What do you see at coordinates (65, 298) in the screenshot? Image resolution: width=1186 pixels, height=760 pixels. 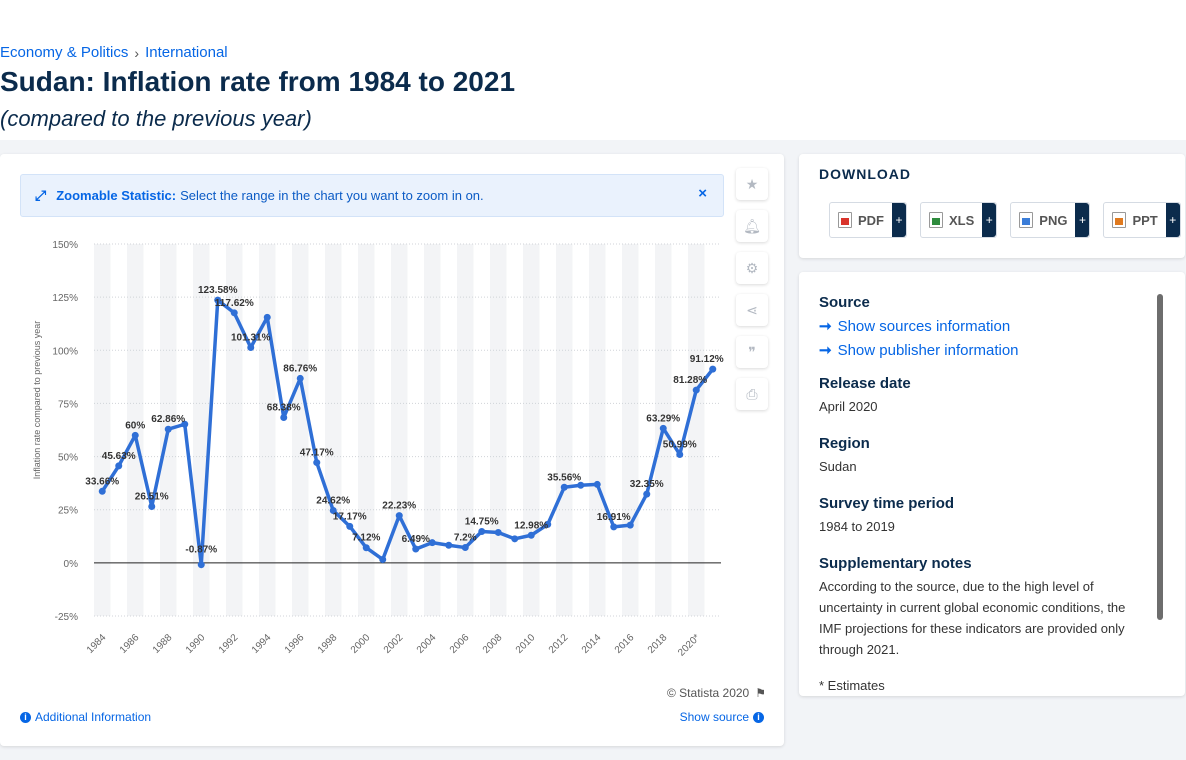 I see `y-tick-label: 125%` at bounding box center [65, 298].